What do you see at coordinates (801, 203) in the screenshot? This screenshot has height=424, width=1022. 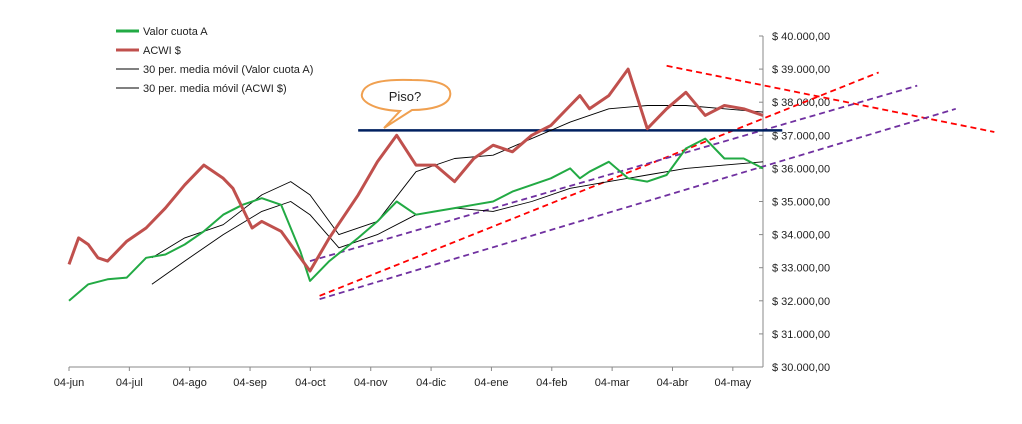 I see `y-tick-label: $ 35.000,00` at bounding box center [801, 203].